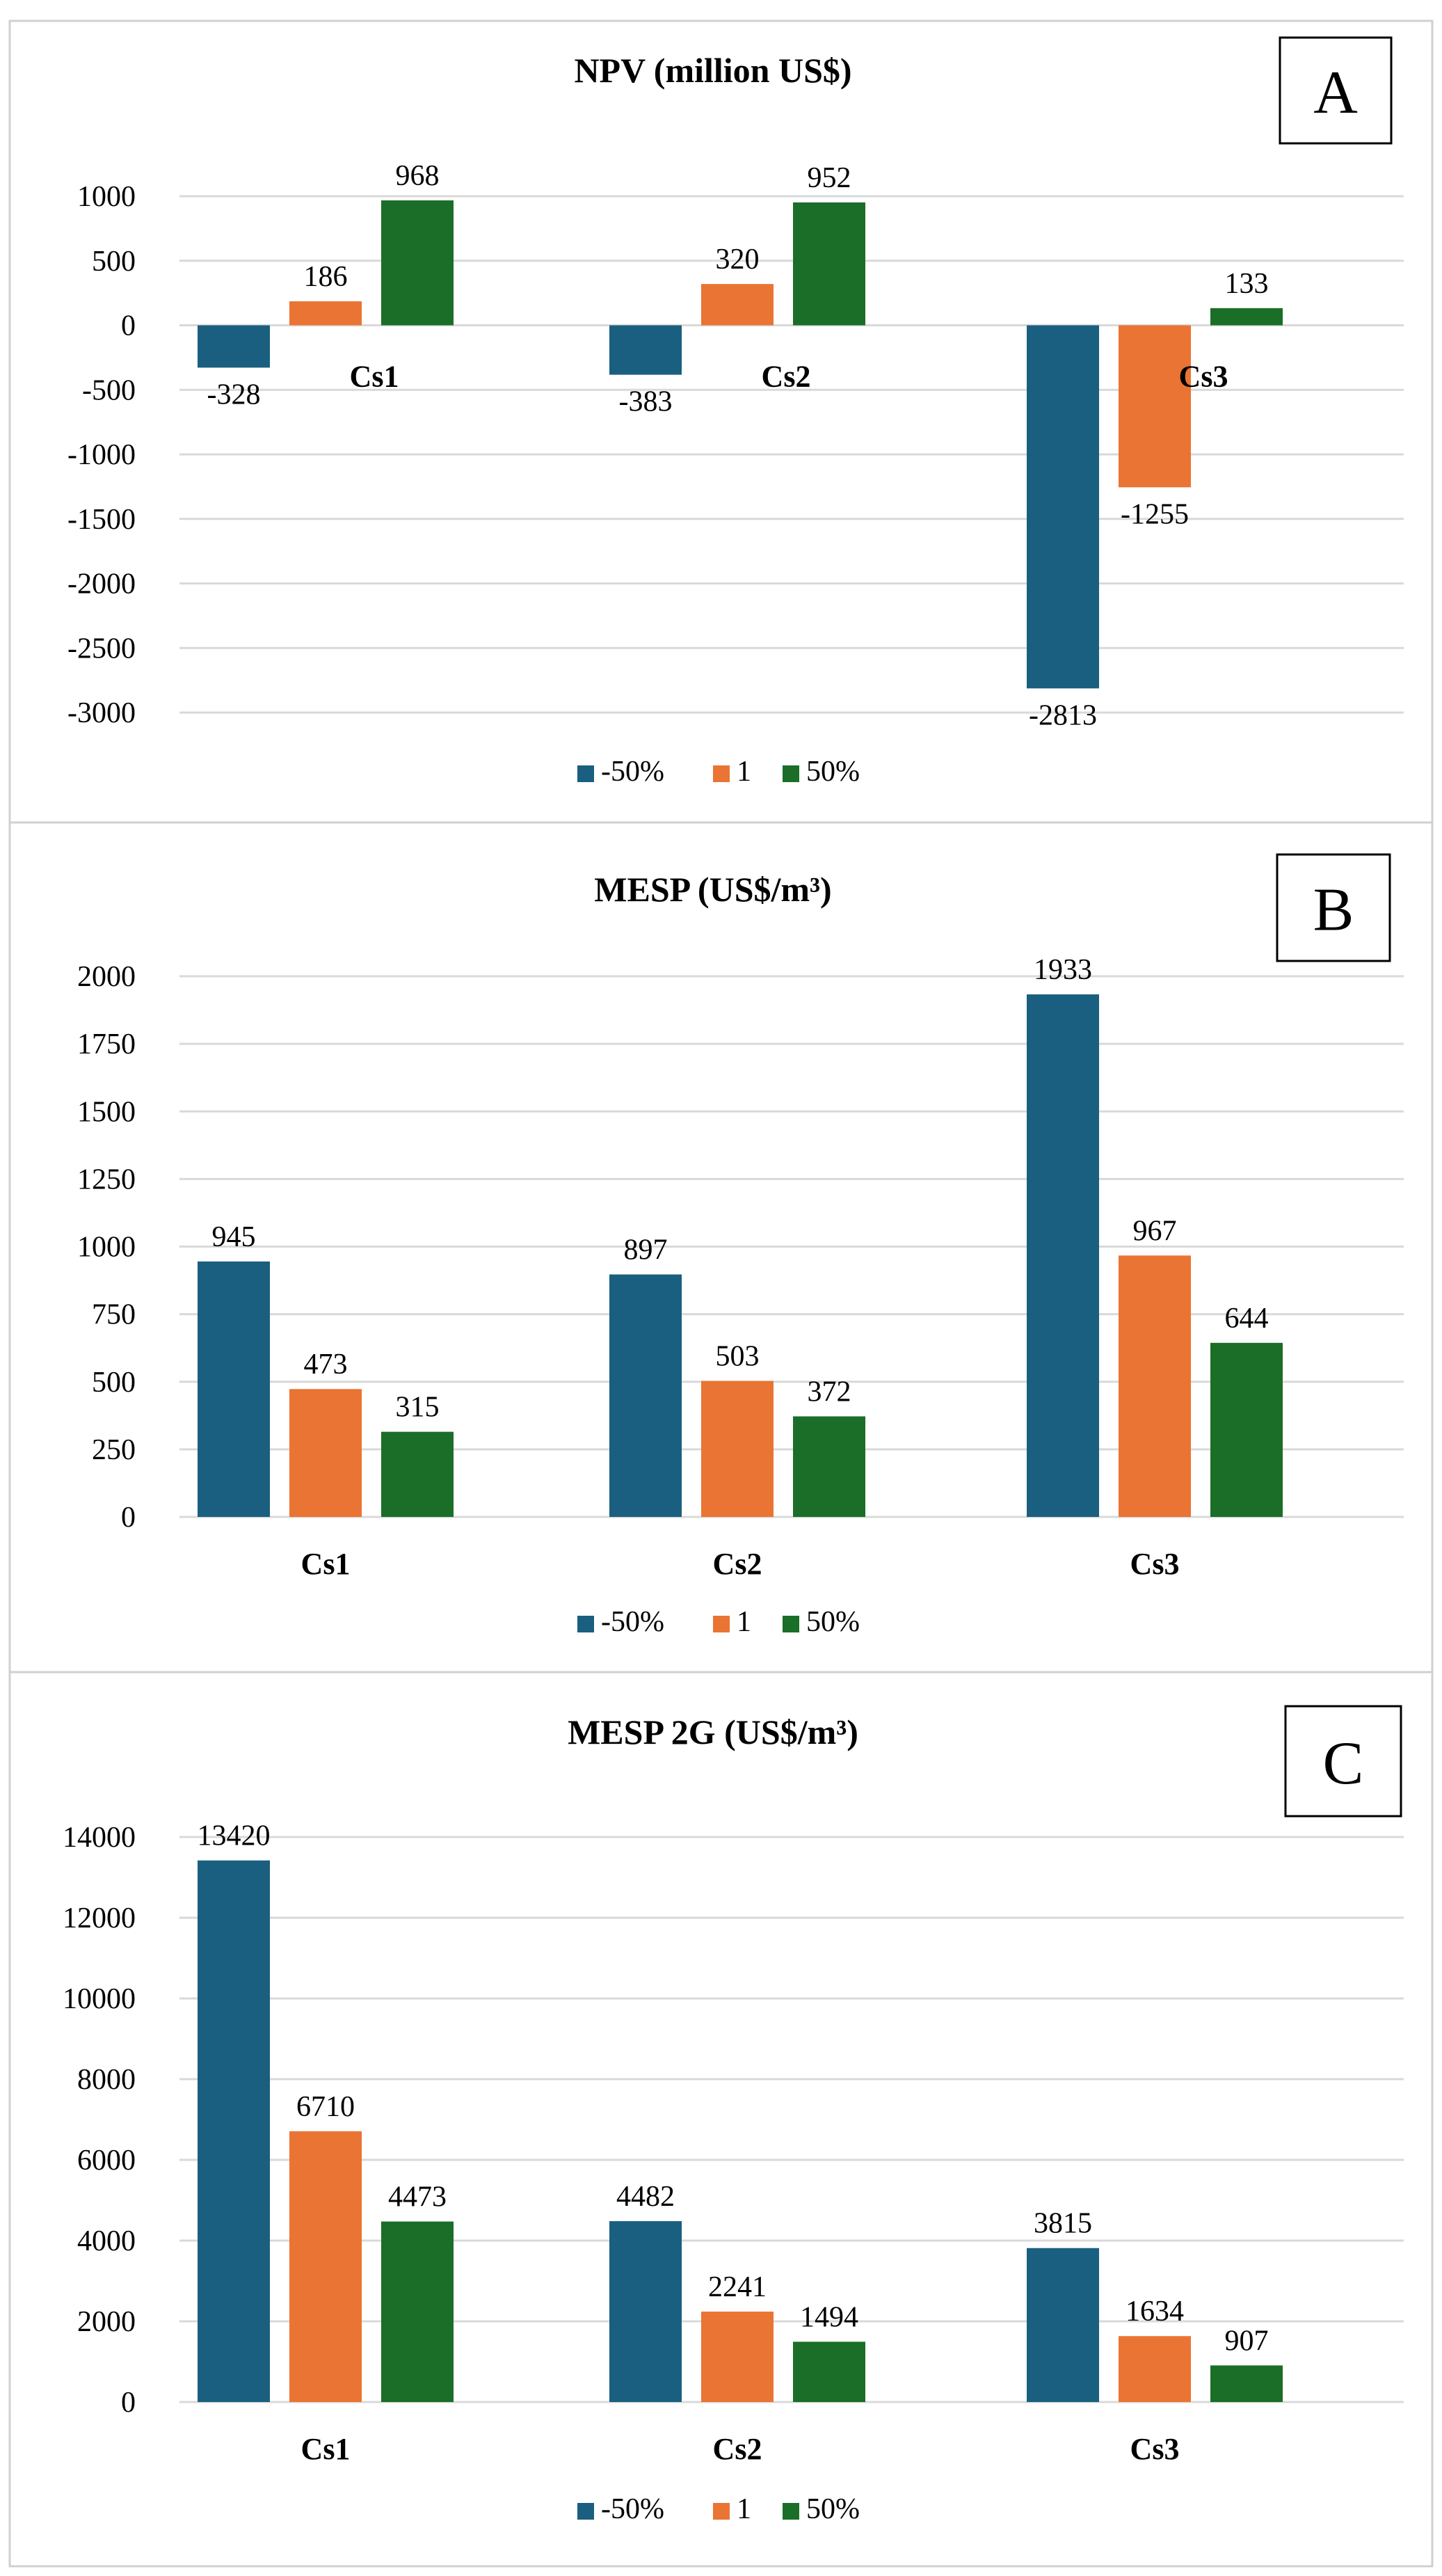  I want to click on data-label: 13420, so click(234, 1836).